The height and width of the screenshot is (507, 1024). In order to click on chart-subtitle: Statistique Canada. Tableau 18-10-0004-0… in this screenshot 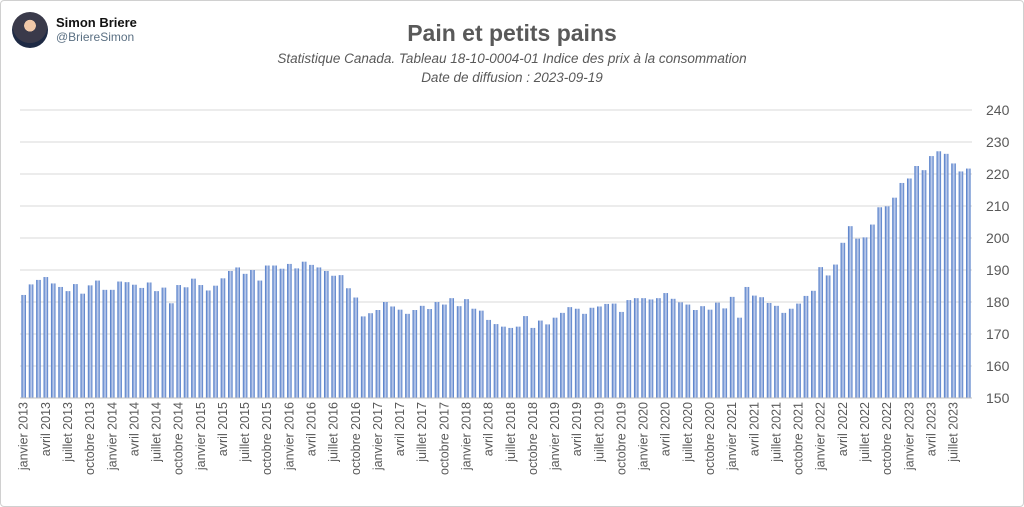, I will do `click(512, 58)`.